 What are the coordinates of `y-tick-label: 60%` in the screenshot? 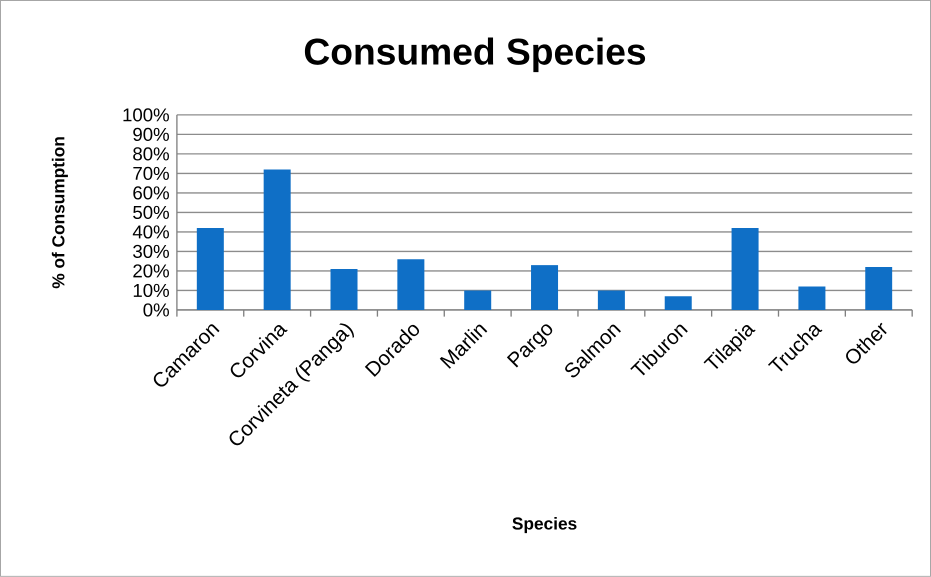 It's located at (151, 193).